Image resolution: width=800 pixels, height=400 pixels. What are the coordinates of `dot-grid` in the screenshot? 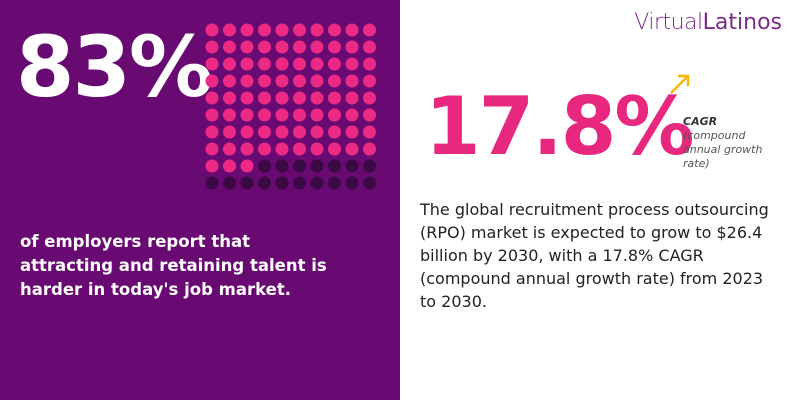 It's located at (290, 106).